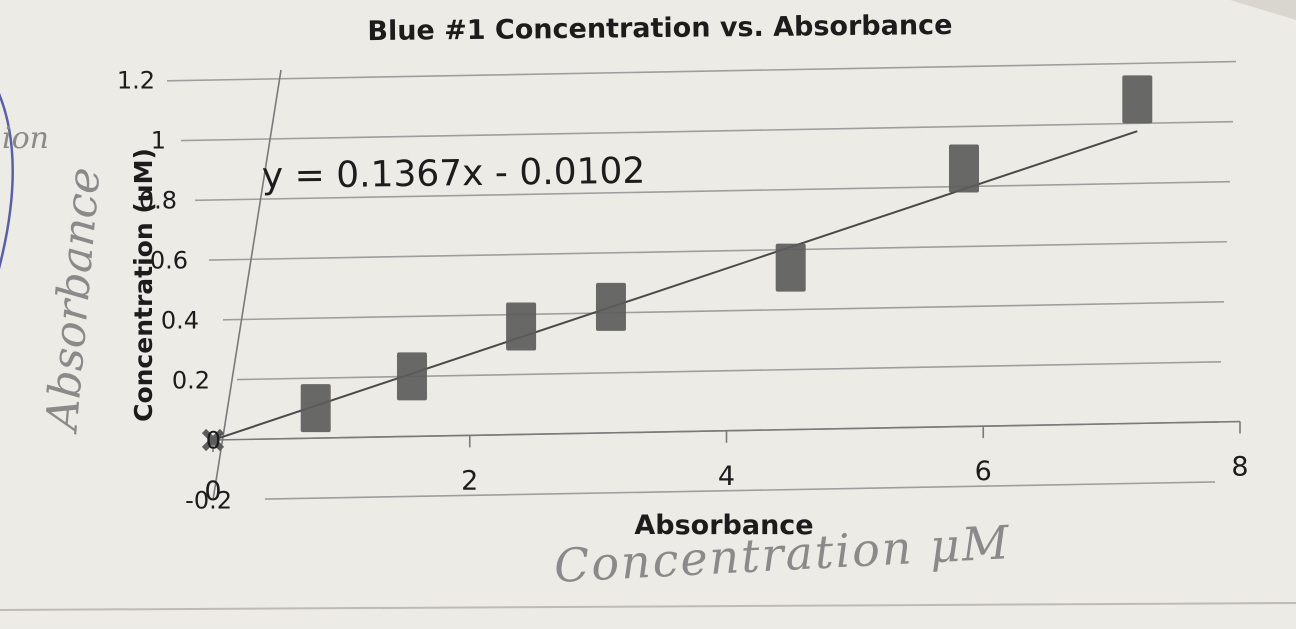 This screenshot has height=629, width=1296. Describe the element at coordinates (648, 606) in the screenshot. I see `paper-fold` at that location.